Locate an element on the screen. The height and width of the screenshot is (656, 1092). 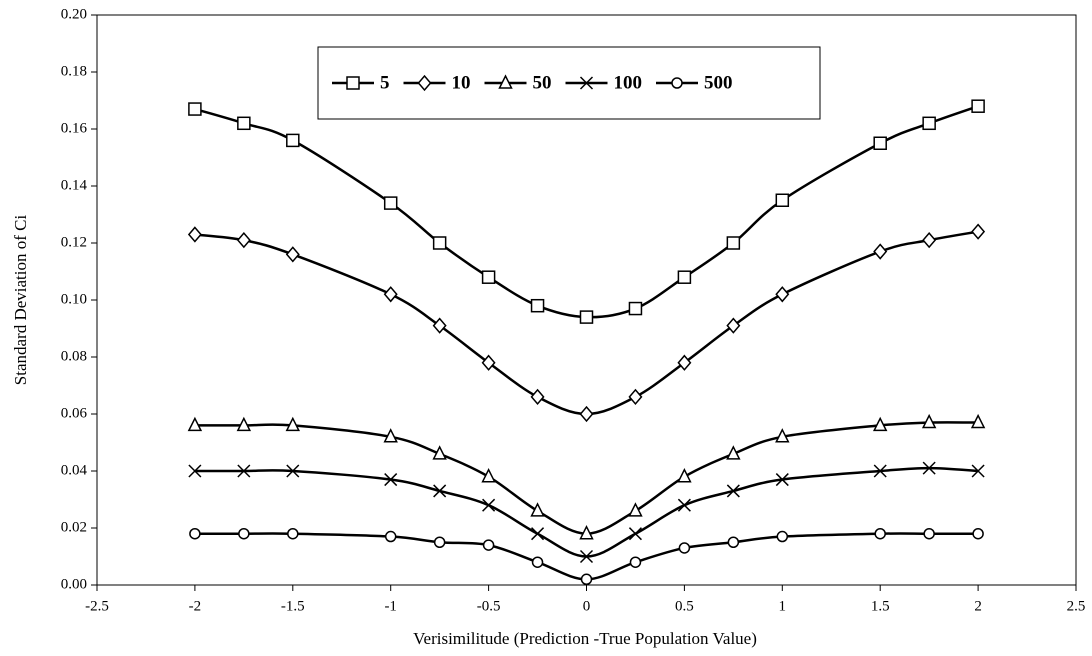
legend-label: 10 is located at coordinates (461, 82).